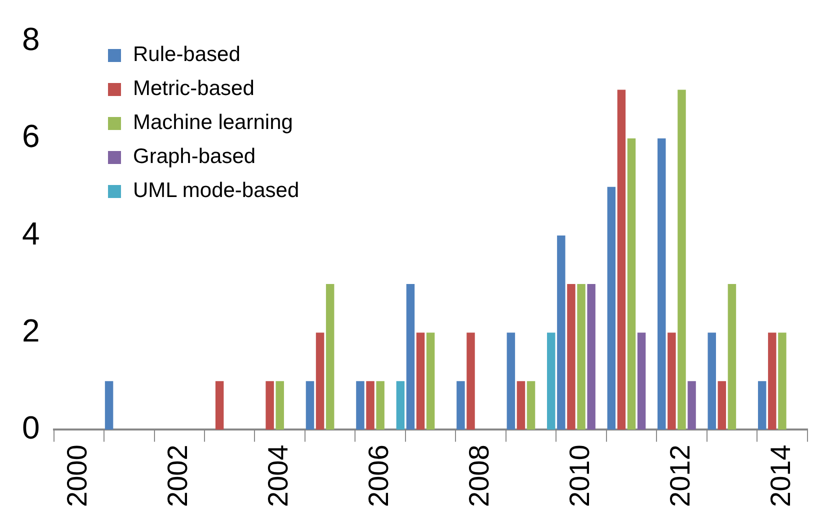 The image size is (827, 518). I want to click on x-tick-label: 2000, so click(77, 476).